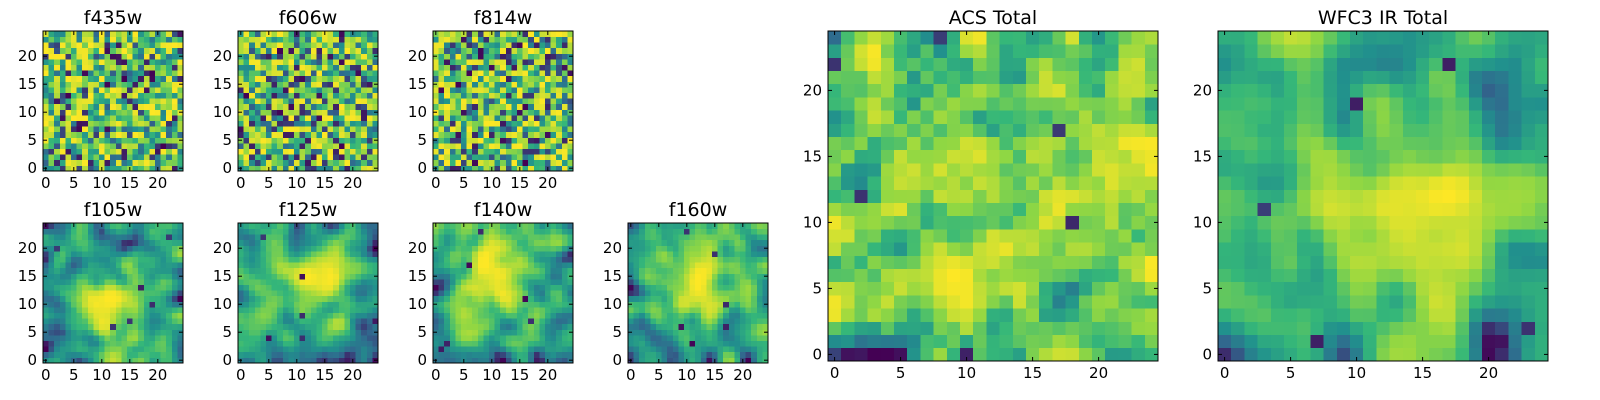 The width and height of the screenshot is (1600, 400). I want to click on x-tick-label: 5, so click(464, 183).